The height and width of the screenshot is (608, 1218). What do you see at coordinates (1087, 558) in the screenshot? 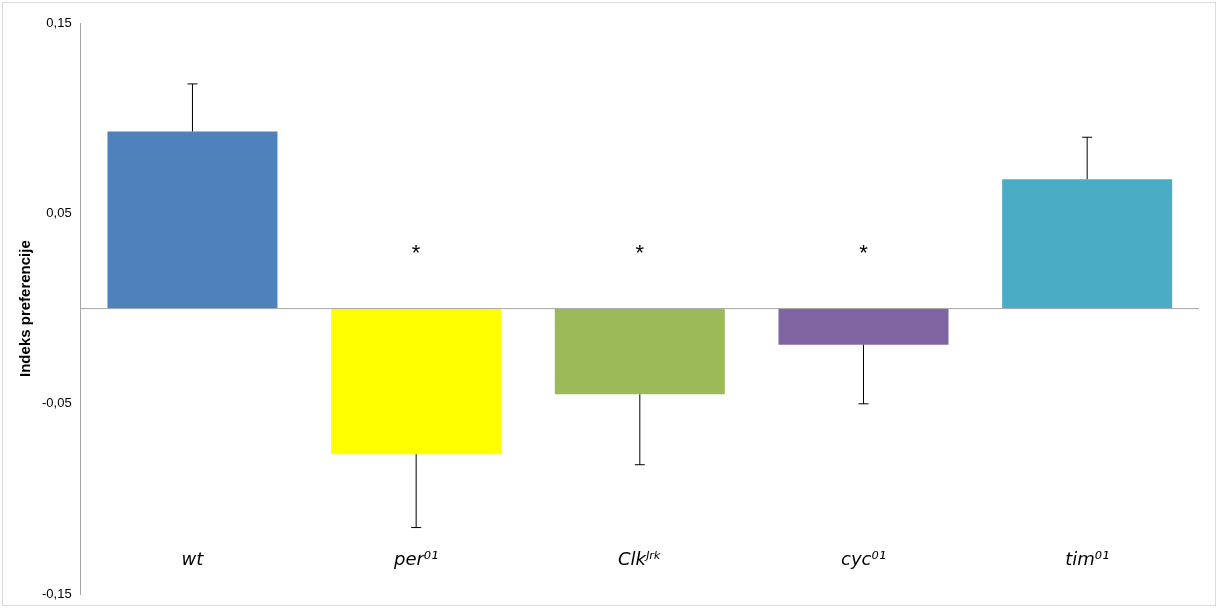
I see `x-tick-label: tim⁰¹` at bounding box center [1087, 558].